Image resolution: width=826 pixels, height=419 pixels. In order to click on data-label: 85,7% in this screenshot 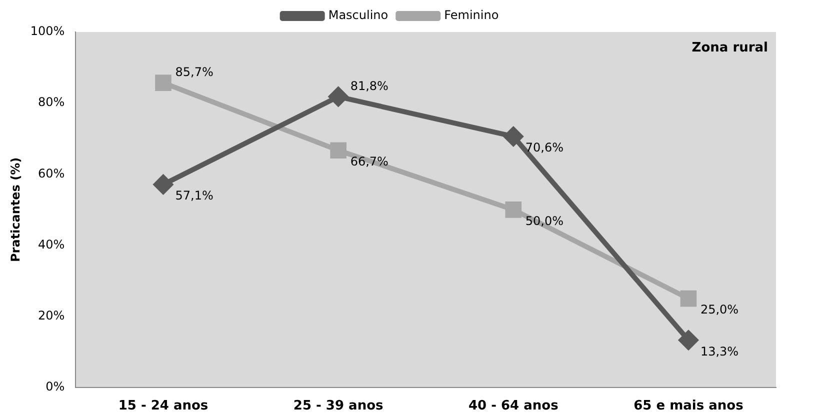, I will do `click(194, 71)`.